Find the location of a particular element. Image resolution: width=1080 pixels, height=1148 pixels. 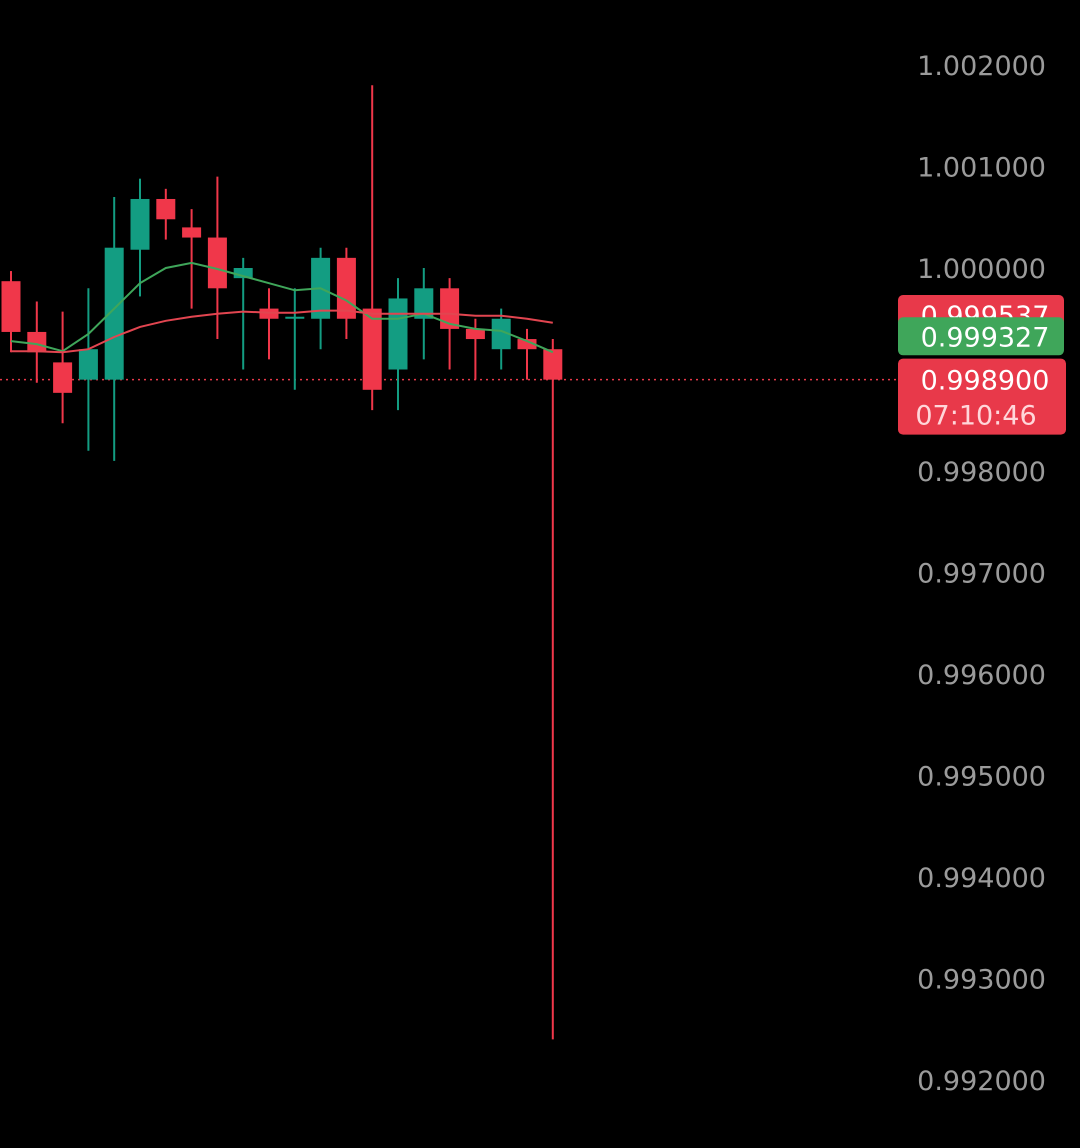

price-tick-label: 0.998000 is located at coordinates (981, 472).